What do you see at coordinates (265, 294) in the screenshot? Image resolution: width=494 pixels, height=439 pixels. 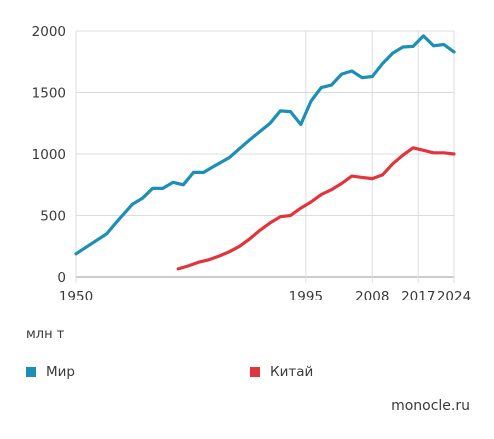 I see `x-tick-labels: 1950 1995 2008 2017 2024` at bounding box center [265, 294].